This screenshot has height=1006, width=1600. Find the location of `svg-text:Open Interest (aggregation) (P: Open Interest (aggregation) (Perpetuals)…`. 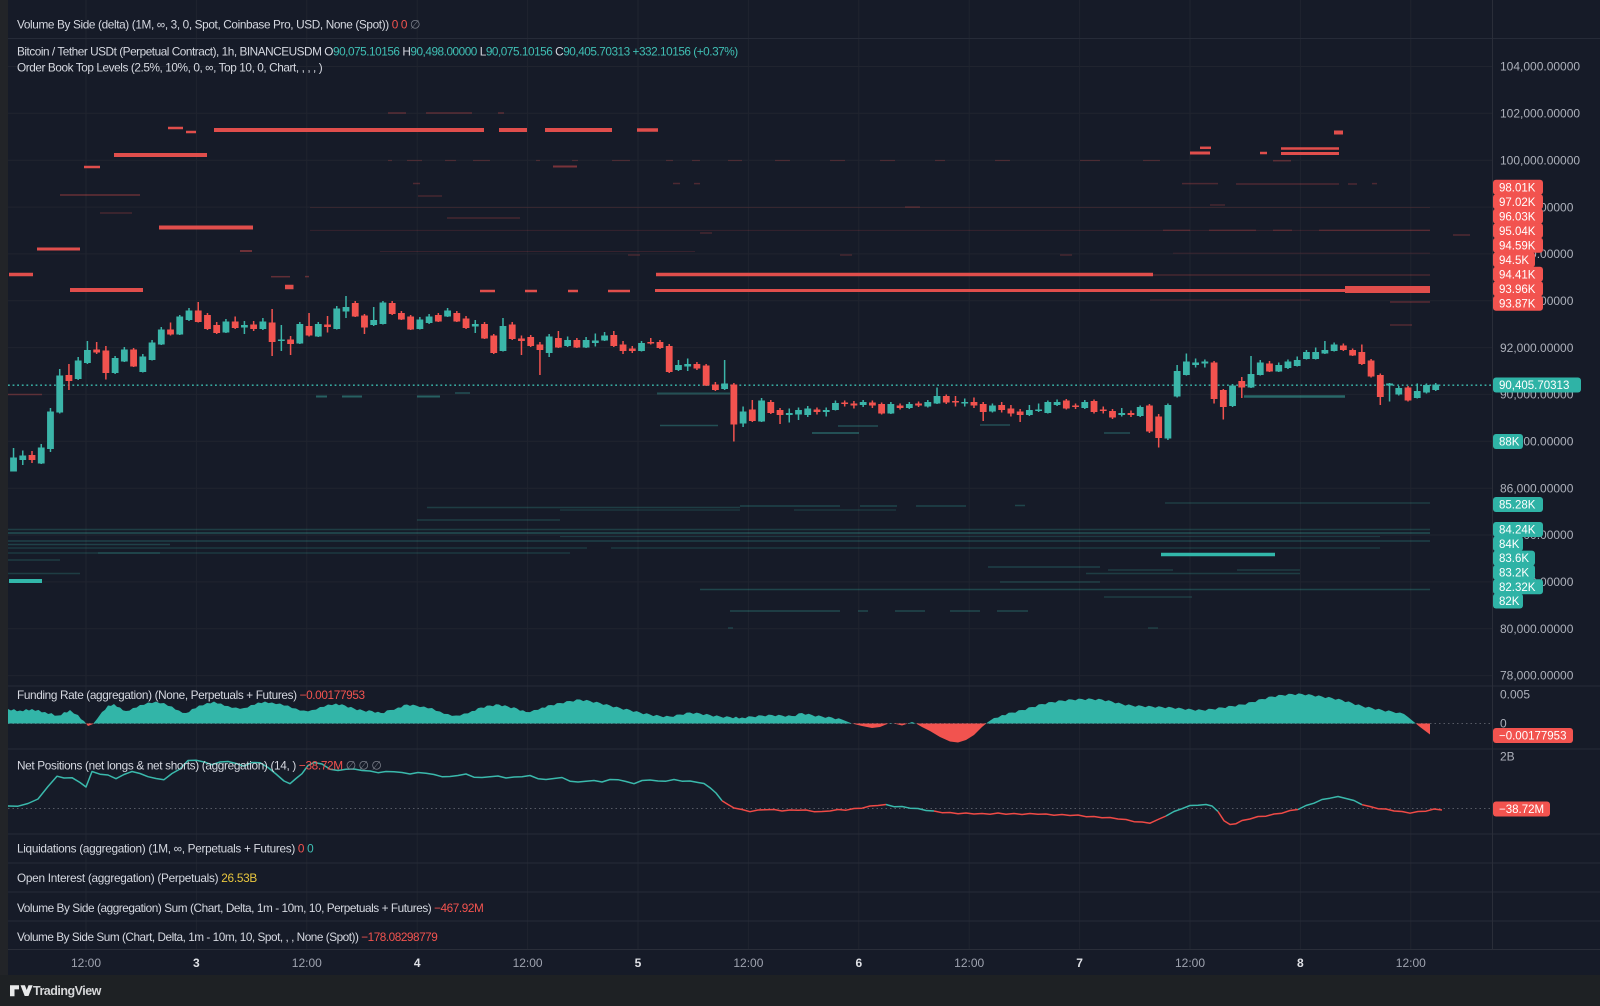

svg-text:Open Interest (aggregation) (P: Open Interest (aggregation) (Perpetuals)… is located at coordinates (137, 878).